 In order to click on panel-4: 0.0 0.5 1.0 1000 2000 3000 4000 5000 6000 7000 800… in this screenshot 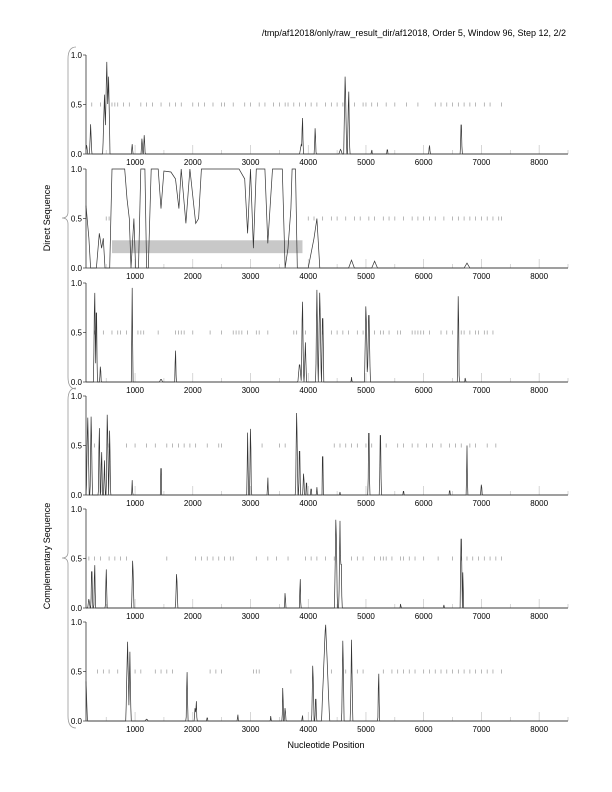, I will do `click(320, 450)`.